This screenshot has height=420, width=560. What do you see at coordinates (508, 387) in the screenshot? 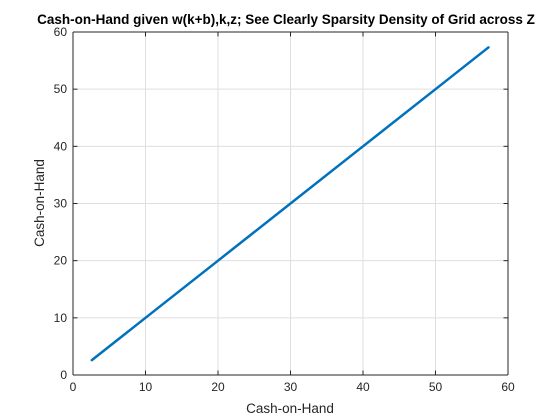
I see `x-tick-label: 60` at bounding box center [508, 387].